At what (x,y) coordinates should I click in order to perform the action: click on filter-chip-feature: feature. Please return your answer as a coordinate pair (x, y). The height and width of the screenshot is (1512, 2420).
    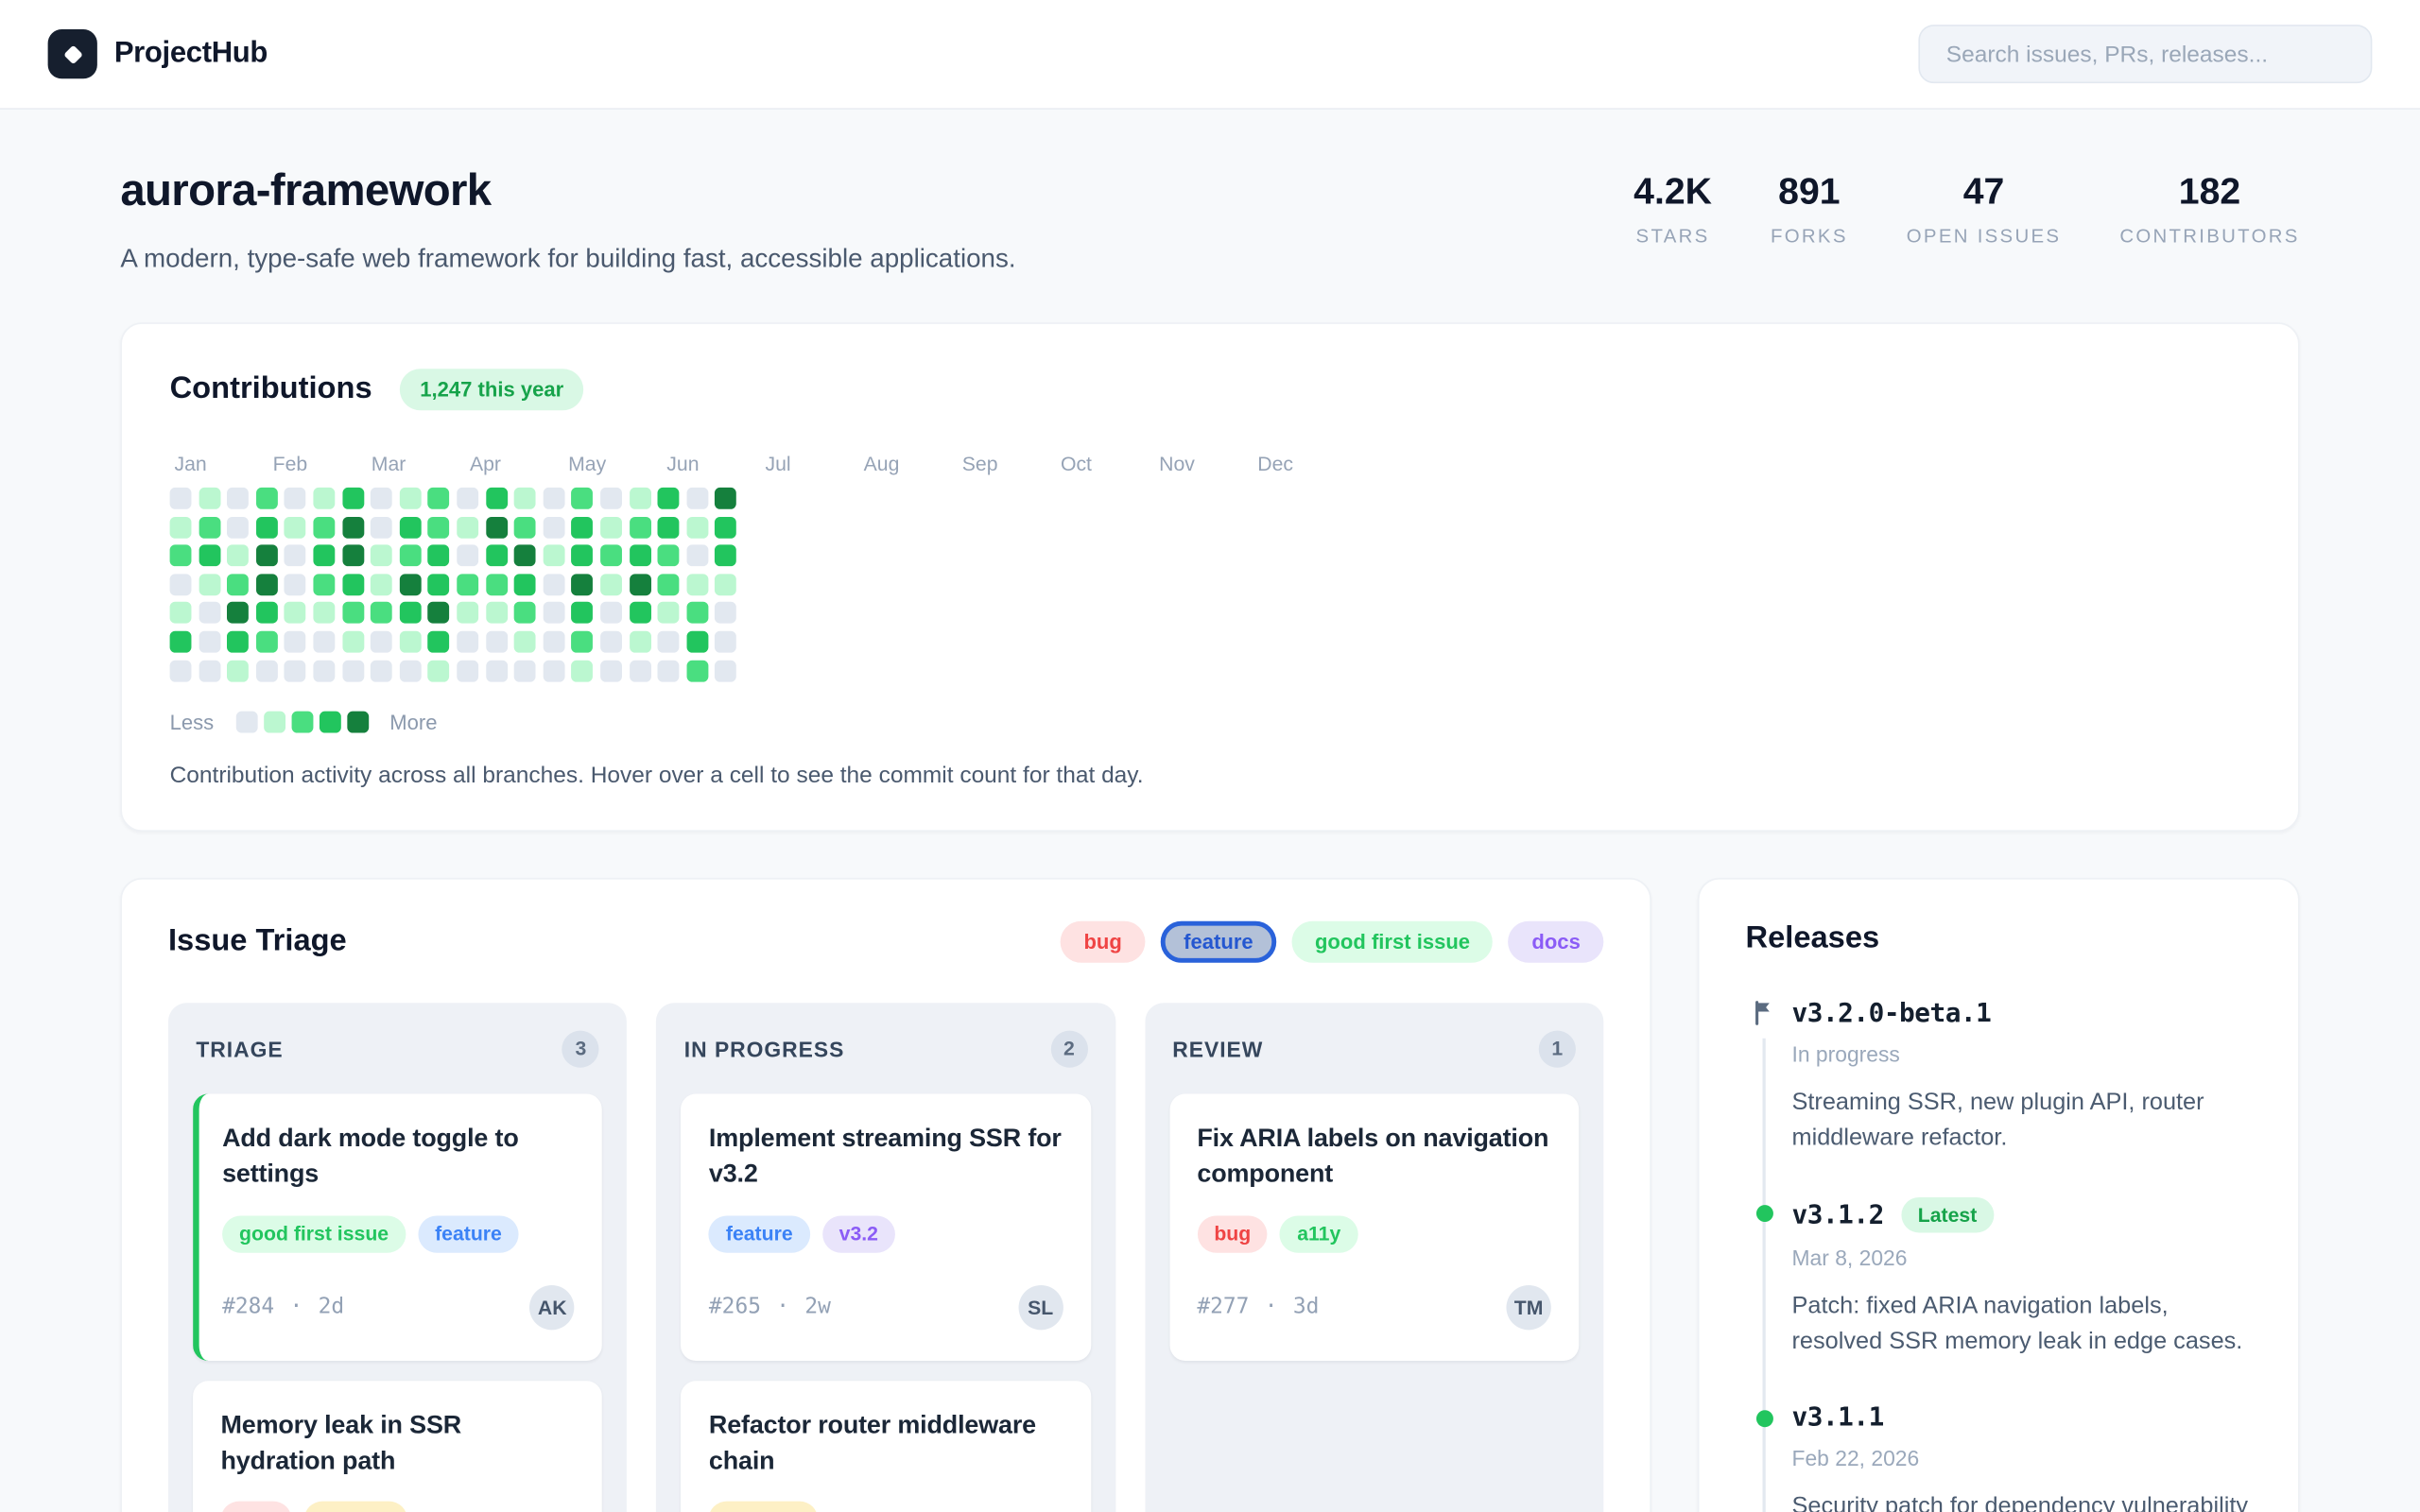
    Looking at the image, I should click on (1218, 941).